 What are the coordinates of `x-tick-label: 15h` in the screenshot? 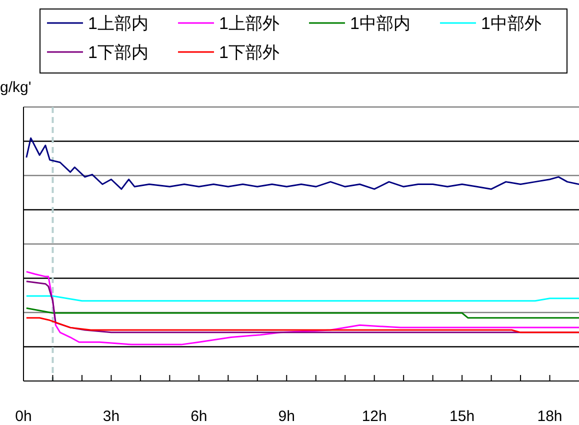 It's located at (462, 416).